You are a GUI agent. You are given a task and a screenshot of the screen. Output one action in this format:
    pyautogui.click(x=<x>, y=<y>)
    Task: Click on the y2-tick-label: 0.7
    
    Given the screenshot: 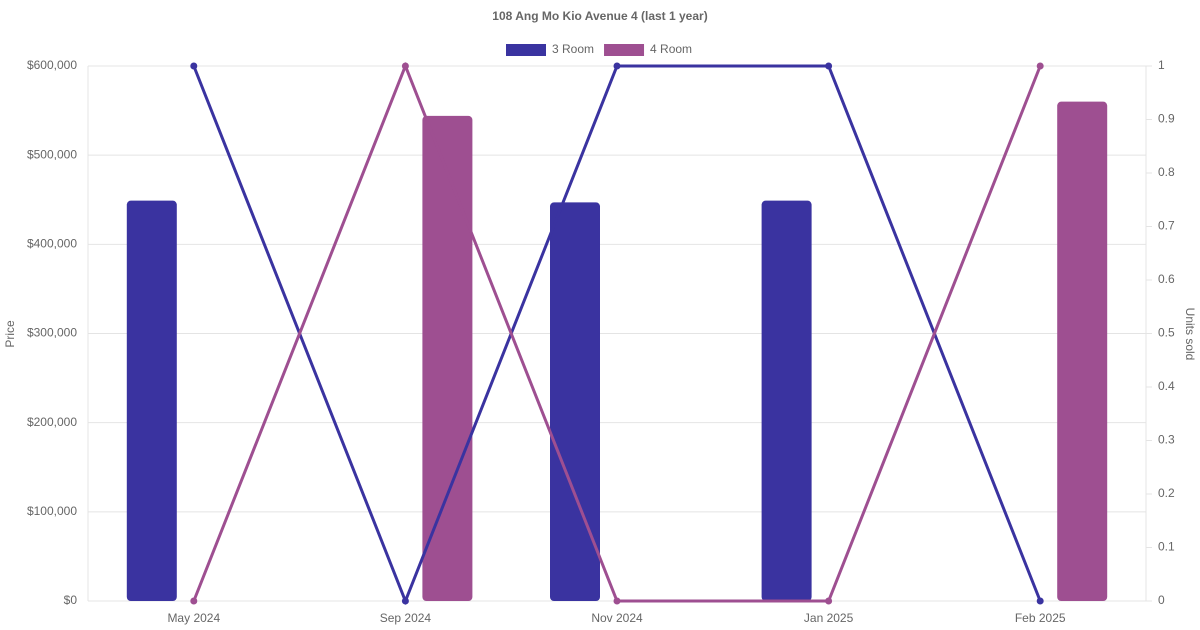 What is the action you would take?
    pyautogui.click(x=1166, y=226)
    